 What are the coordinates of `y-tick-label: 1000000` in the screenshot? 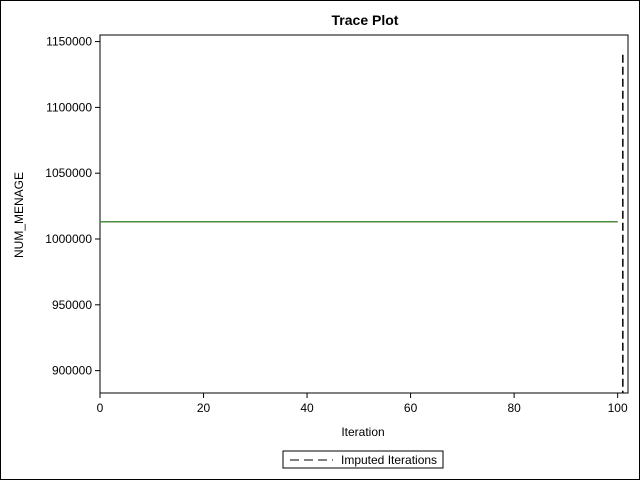 It's located at (68, 239).